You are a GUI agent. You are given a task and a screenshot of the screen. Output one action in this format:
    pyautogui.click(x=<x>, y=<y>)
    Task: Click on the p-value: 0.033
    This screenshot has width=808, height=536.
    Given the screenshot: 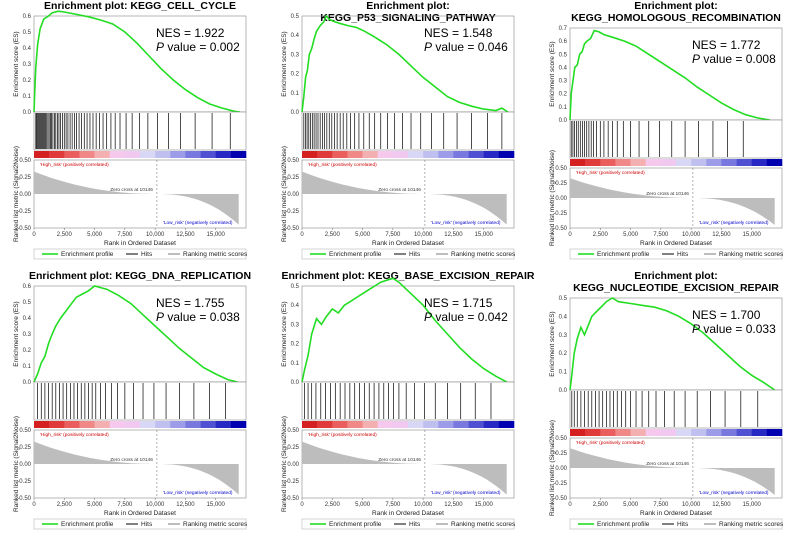 What is the action you would take?
    pyautogui.click(x=760, y=329)
    